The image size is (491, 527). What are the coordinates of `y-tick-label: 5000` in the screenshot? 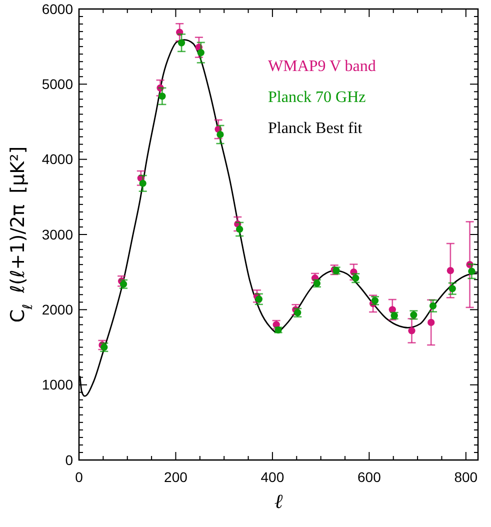 It's located at (58, 84).